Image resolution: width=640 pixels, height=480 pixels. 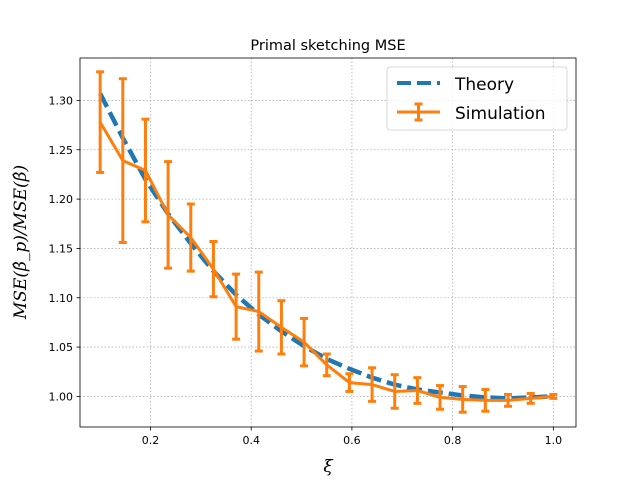 I want to click on x-tick-label: 0.2, so click(x=151, y=440).